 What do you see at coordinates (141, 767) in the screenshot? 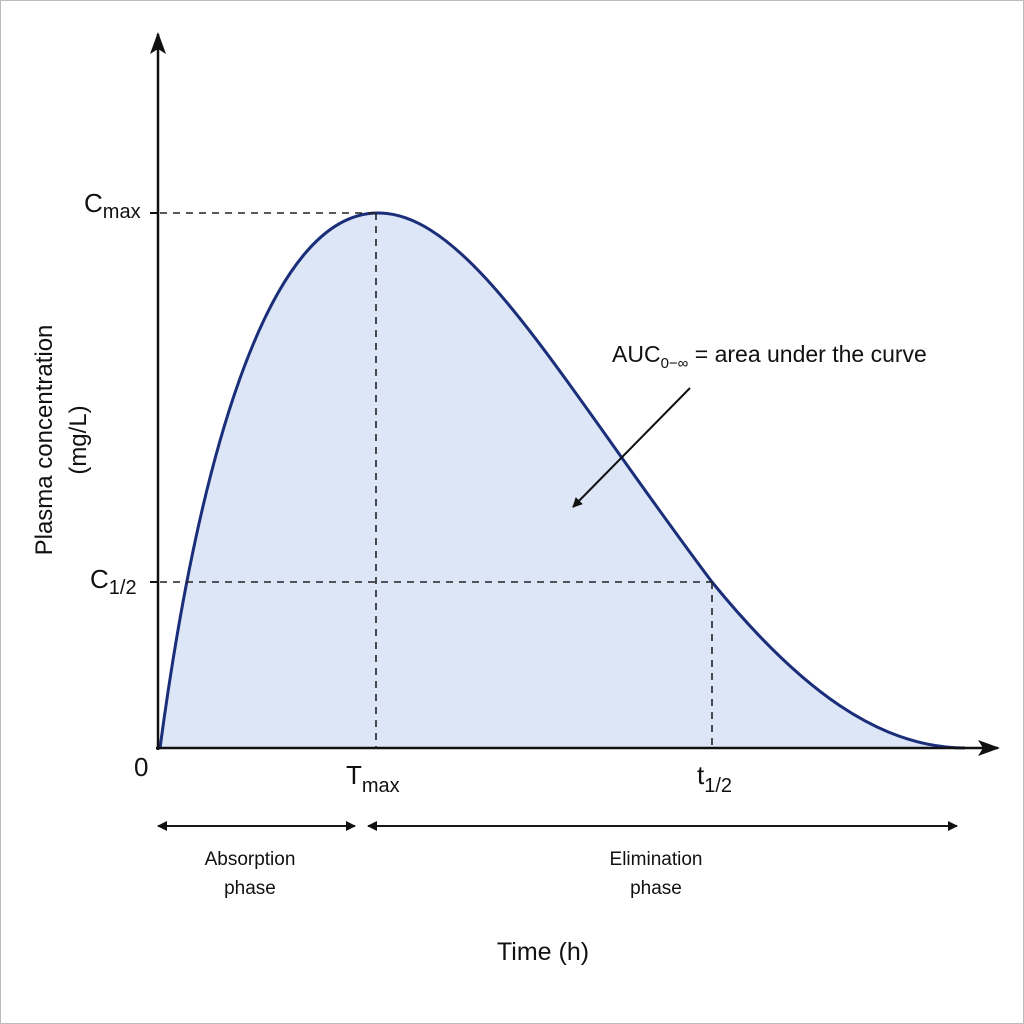
I see `origin-label: 0` at bounding box center [141, 767].